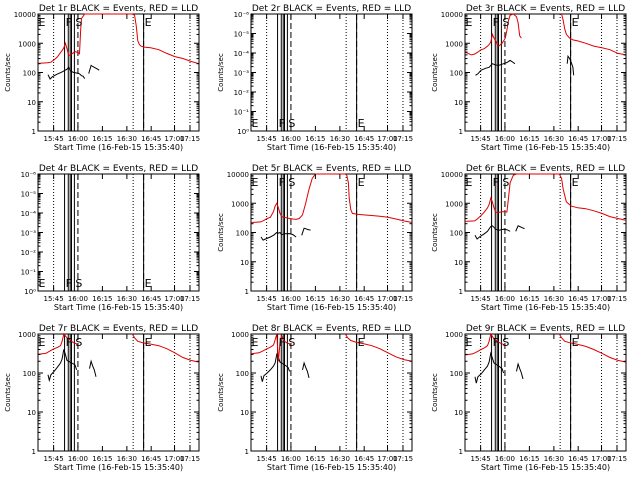 The image size is (640, 480). I want to click on y-tick-label: 10⁻⁵, so click(242, 35).